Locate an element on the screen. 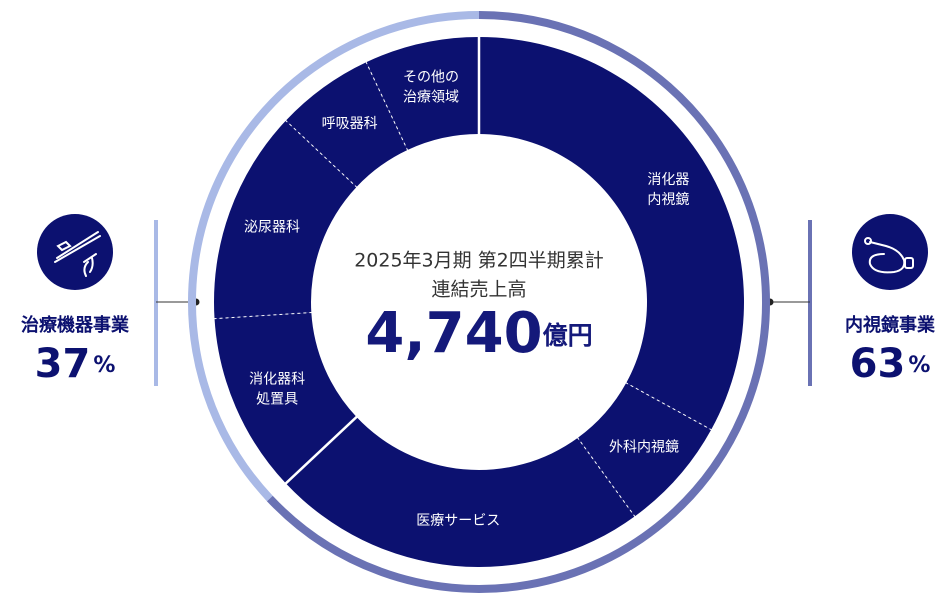  segment-label: 消化器内視鏡 is located at coordinates (668, 190).